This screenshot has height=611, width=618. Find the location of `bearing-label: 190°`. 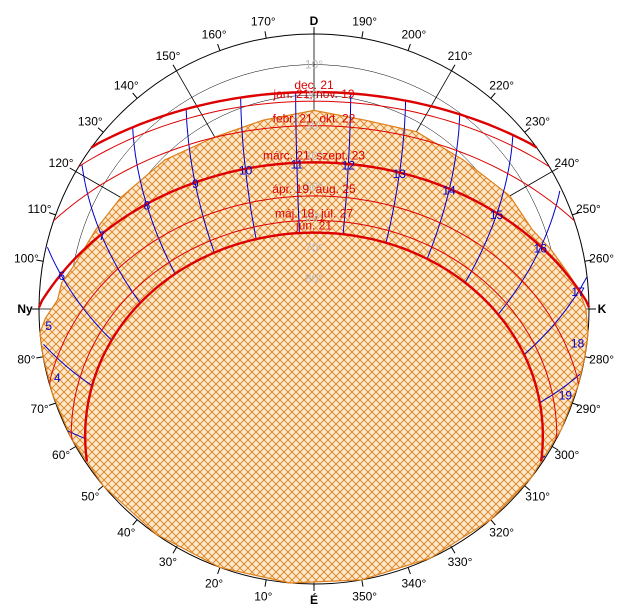

bearing-label: 190° is located at coordinates (364, 21).